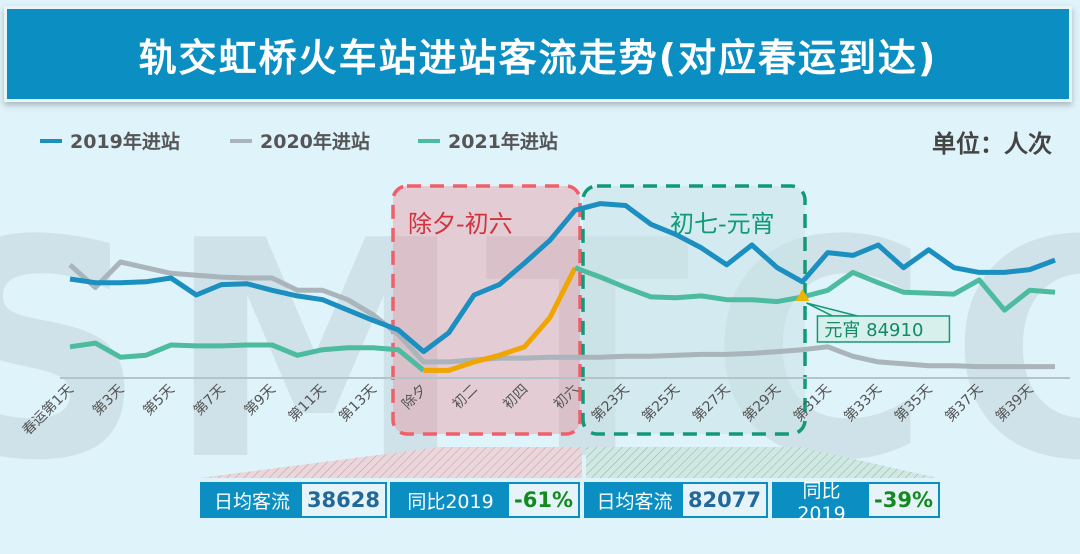 This screenshot has height=554, width=1080. What do you see at coordinates (538, 57) in the screenshot?
I see `chart-title: 轨交虹桥火车站进站客流走势(对应春运到达)` at bounding box center [538, 57].